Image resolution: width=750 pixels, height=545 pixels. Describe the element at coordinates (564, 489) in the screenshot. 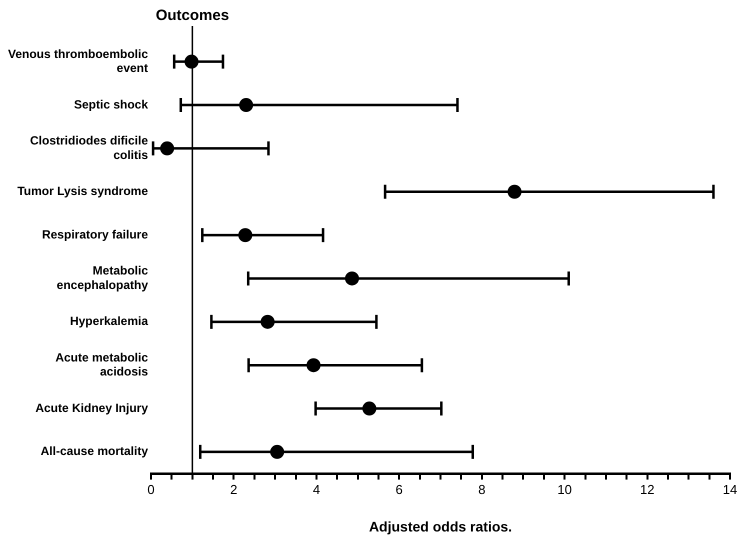

I see `x-tick-label: 10` at that location.